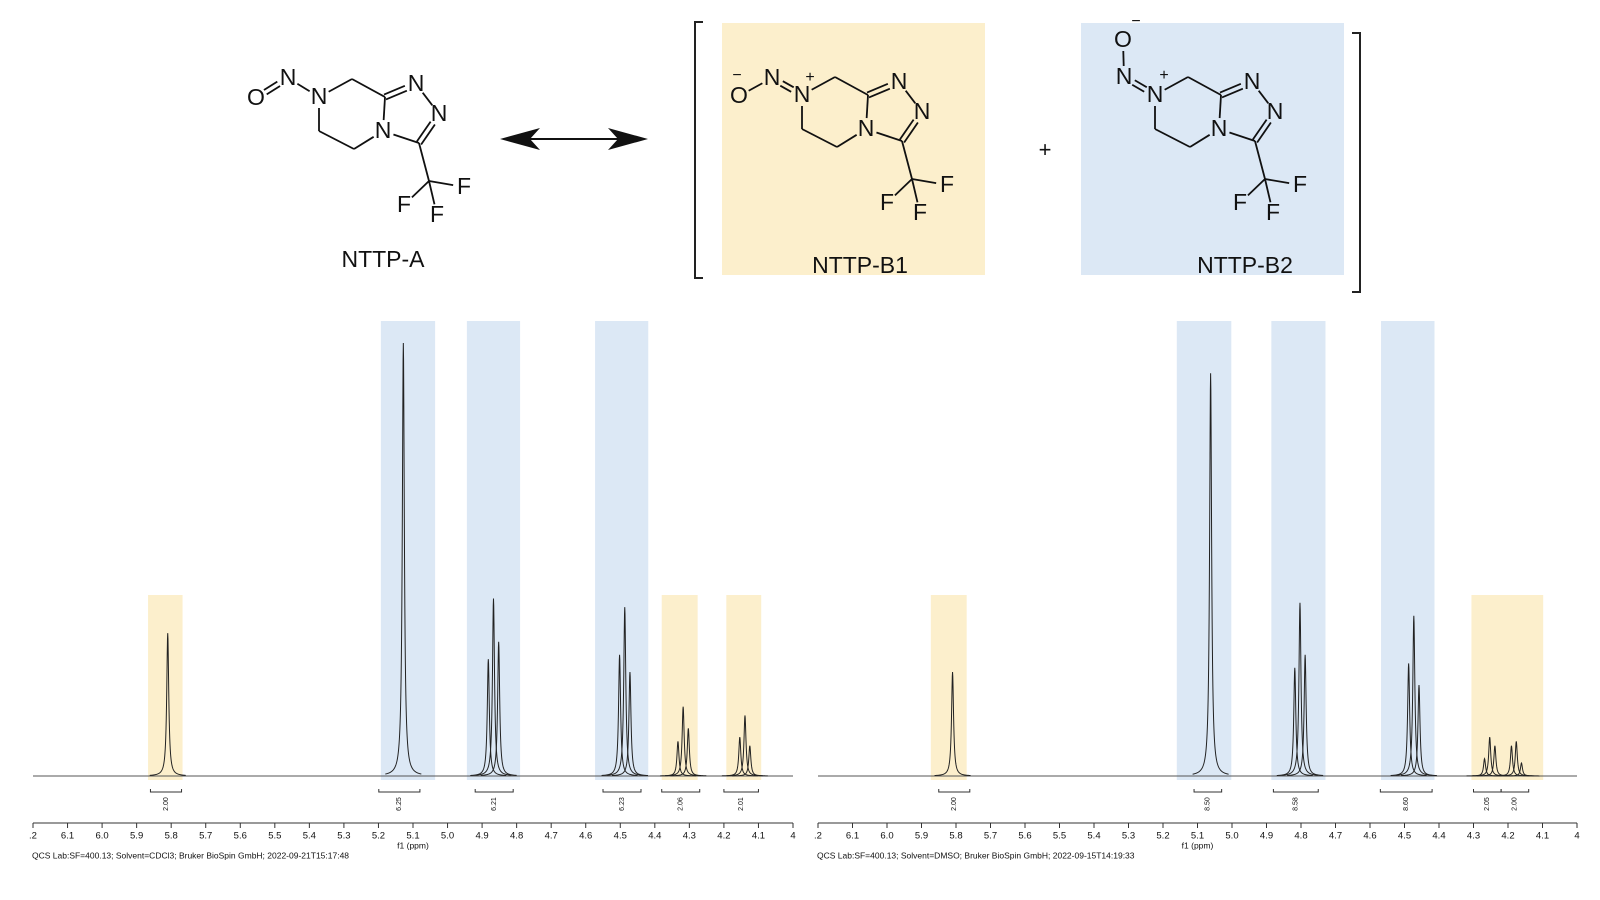 The height and width of the screenshot is (900, 1600). Describe the element at coordinates (1198, 845) in the screenshot. I see `x-axis-label: f1 (ppm)` at that location.